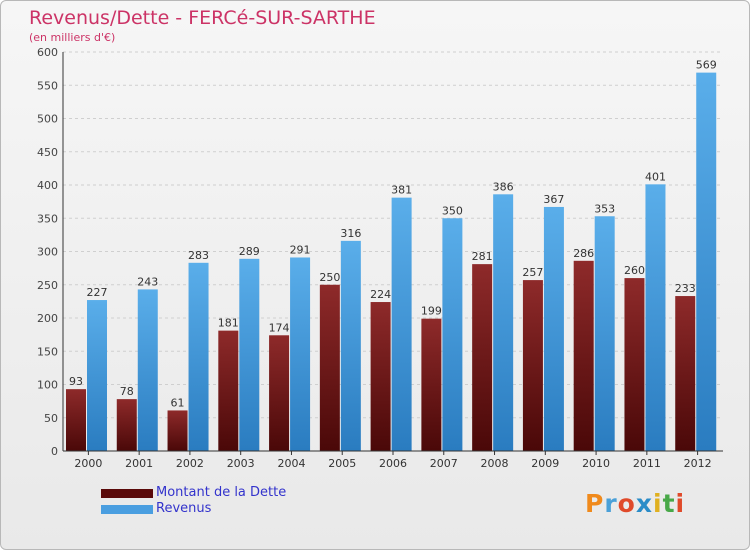  Describe the element at coordinates (47, 185) in the screenshot. I see `y-tick-label: 400` at that location.